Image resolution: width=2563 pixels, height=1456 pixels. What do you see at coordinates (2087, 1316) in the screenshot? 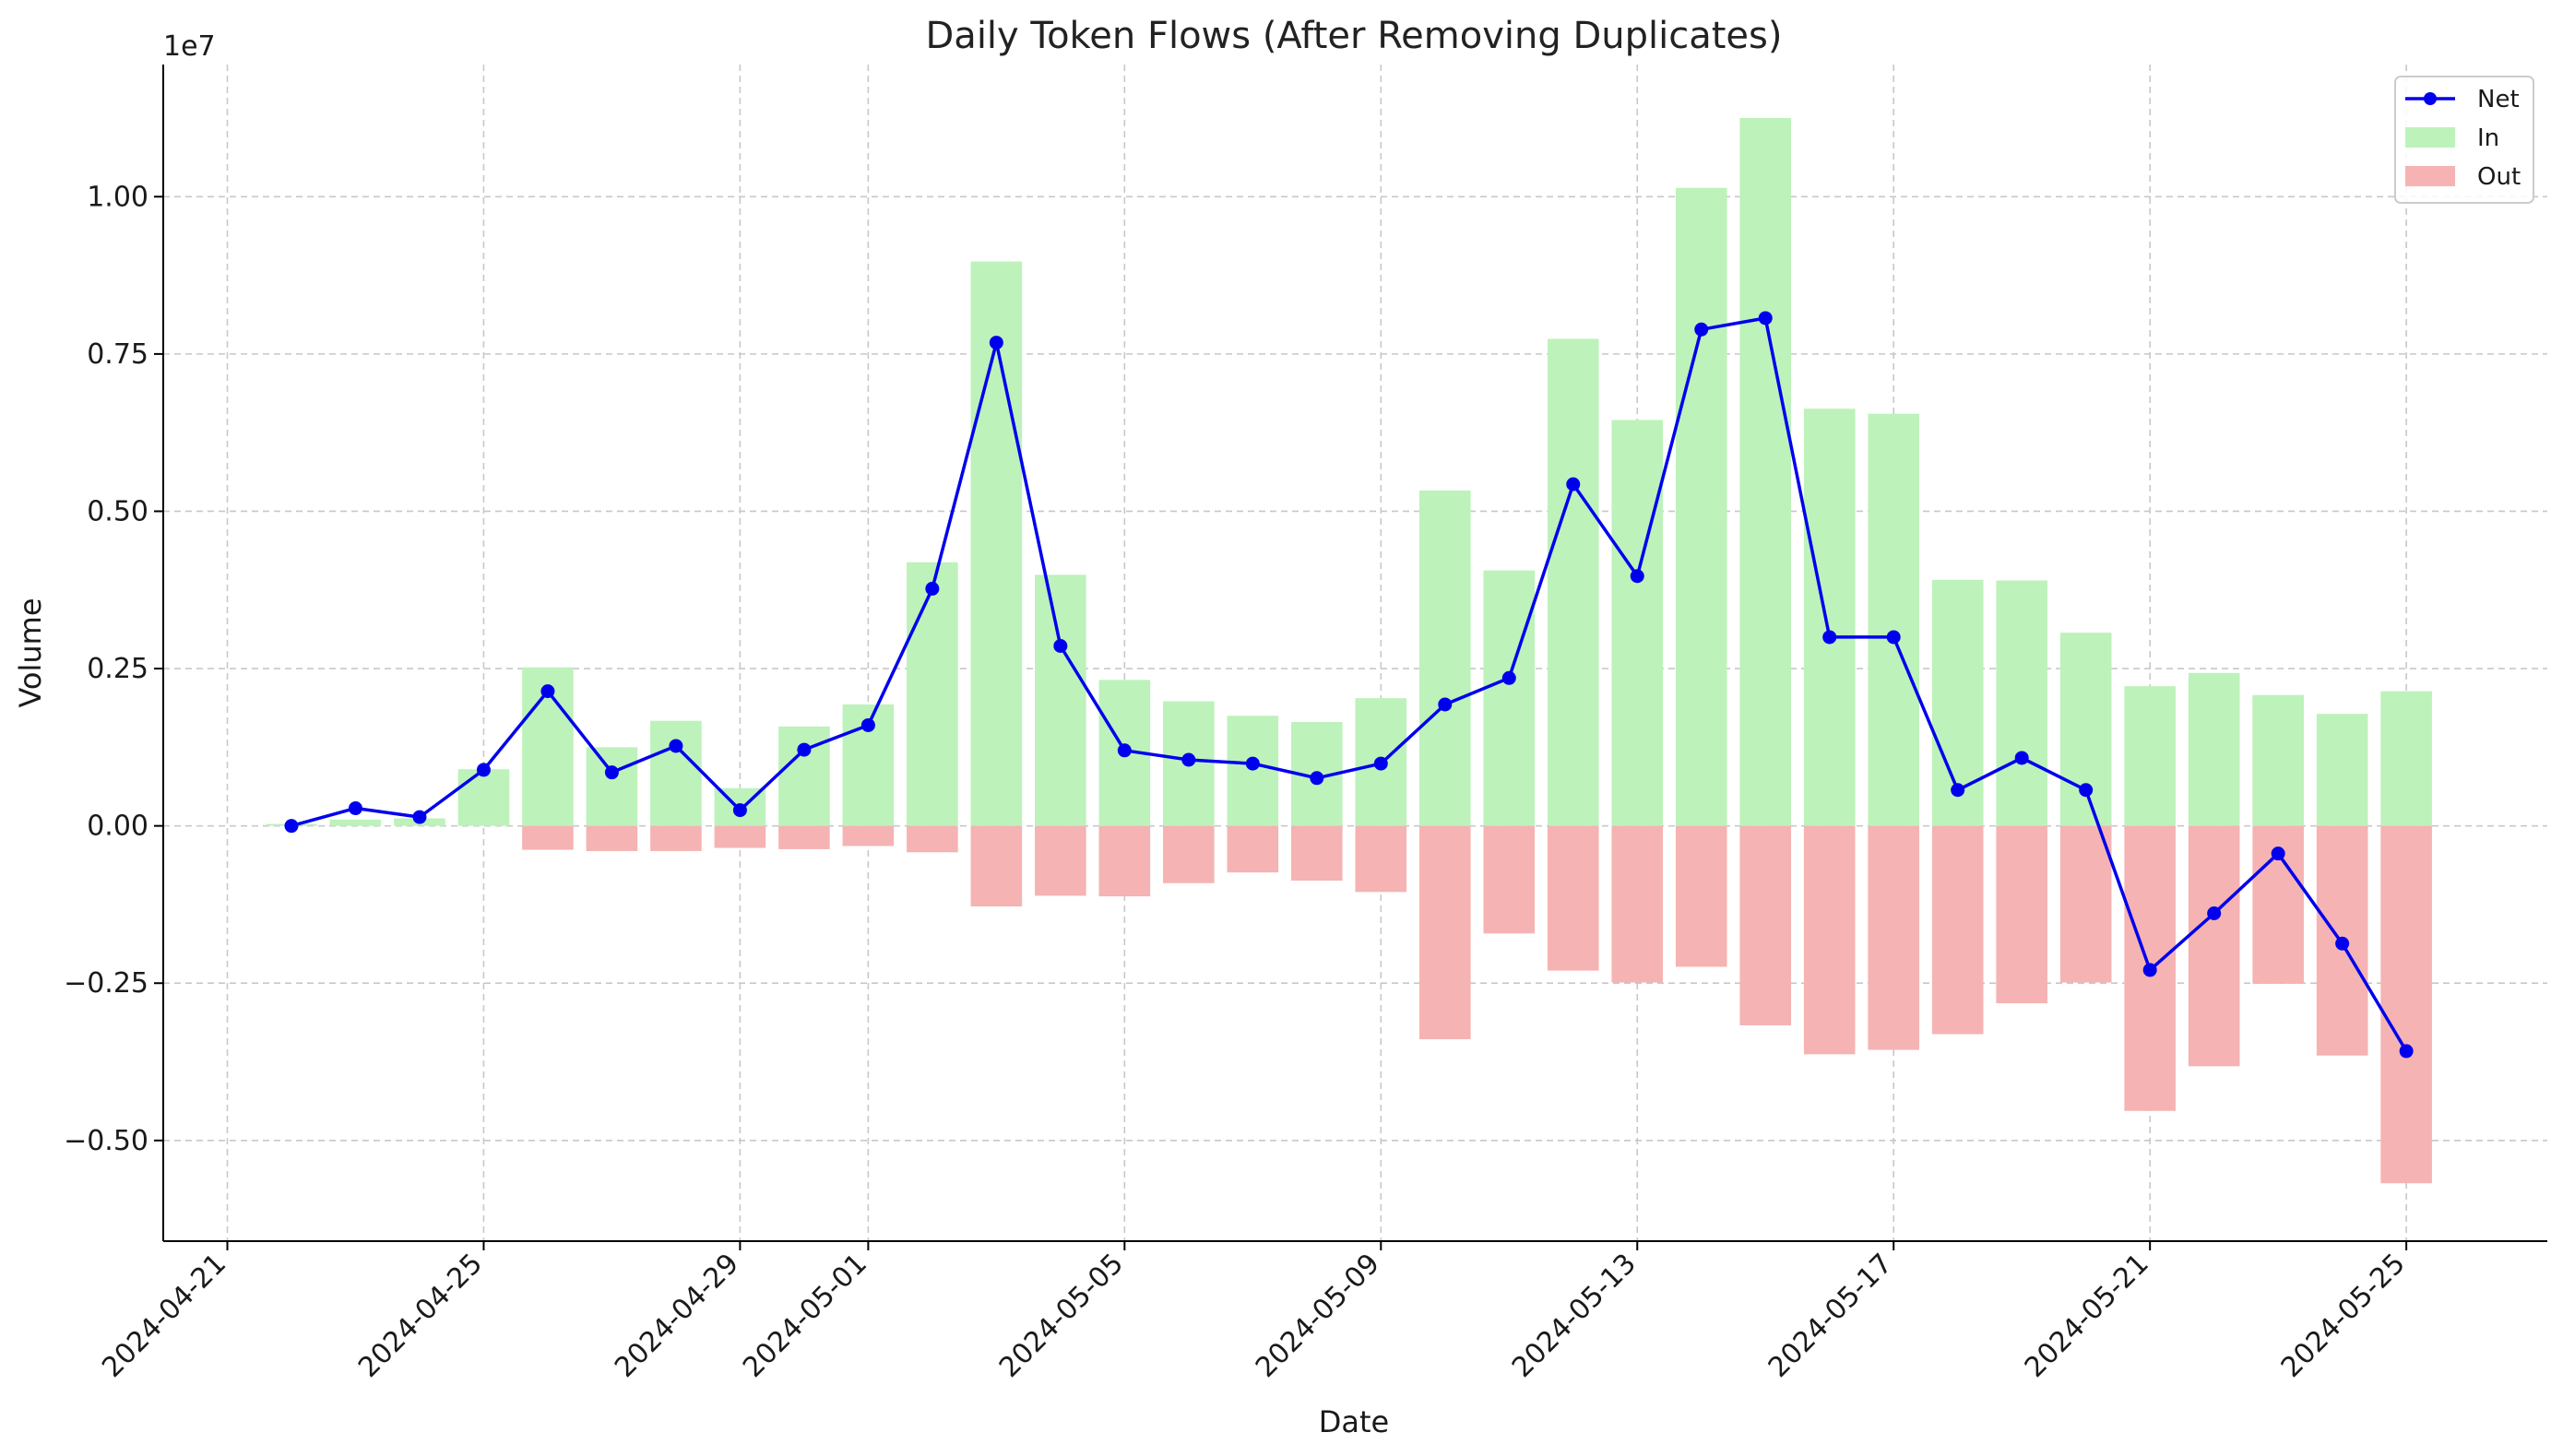
I see `x-tick-label: 2024-05-21` at bounding box center [2087, 1316].